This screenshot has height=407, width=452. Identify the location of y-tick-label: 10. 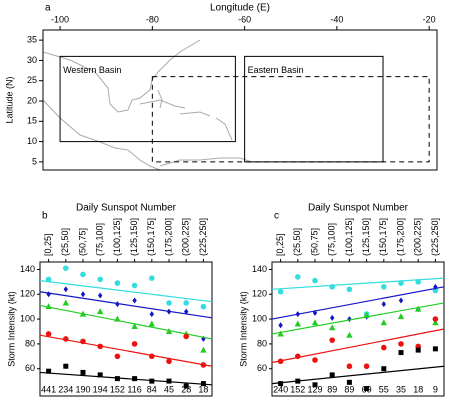
(32, 141).